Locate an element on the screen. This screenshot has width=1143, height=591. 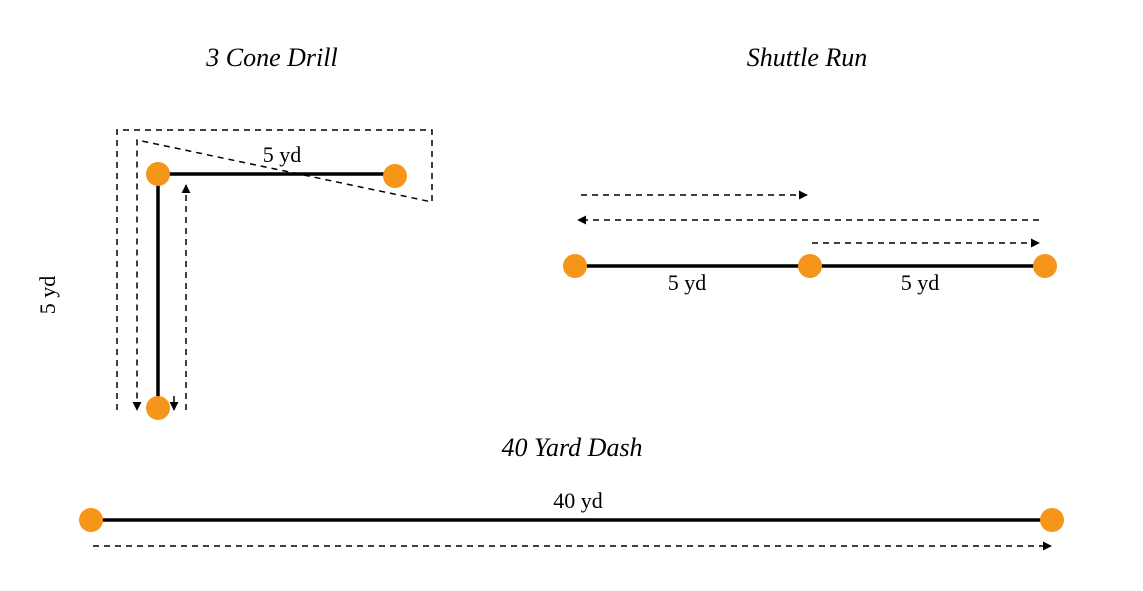
shuttle-run-title: Shuttle Run is located at coordinates (807, 57).